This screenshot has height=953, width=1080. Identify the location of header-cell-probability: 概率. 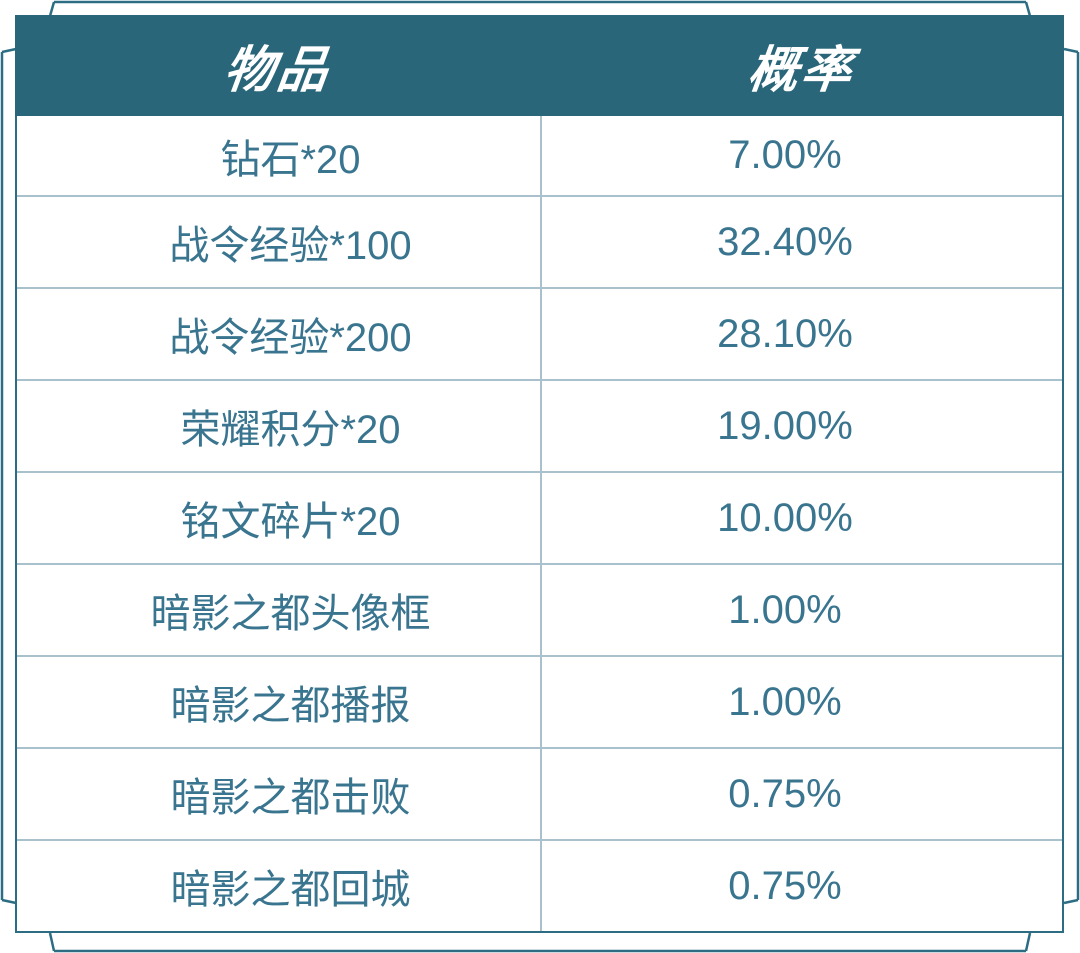
(802, 65).